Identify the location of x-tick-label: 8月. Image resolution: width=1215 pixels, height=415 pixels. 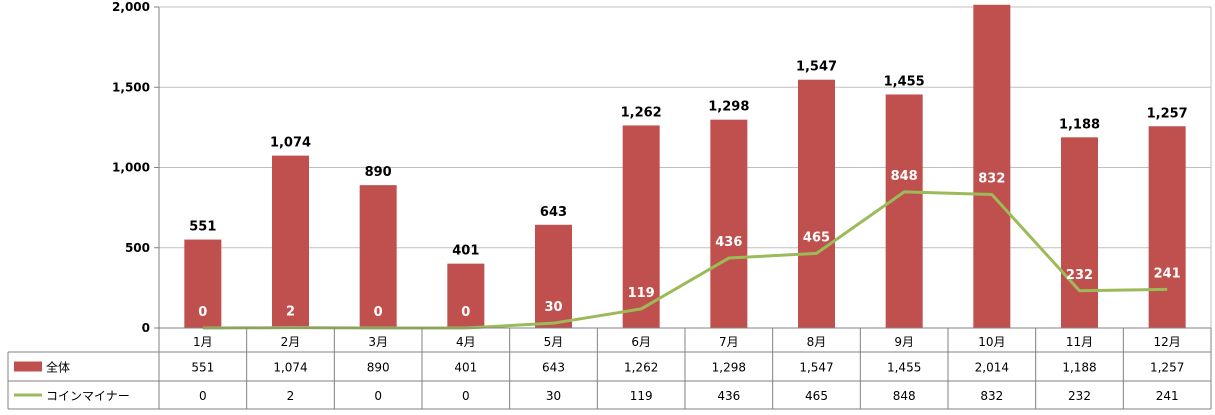
(817, 342).